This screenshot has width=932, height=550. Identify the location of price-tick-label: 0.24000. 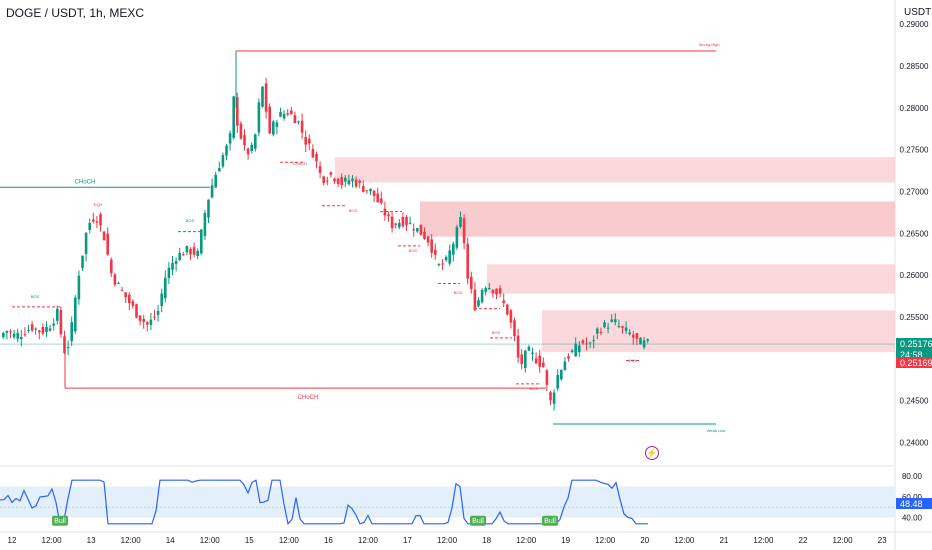
(914, 442).